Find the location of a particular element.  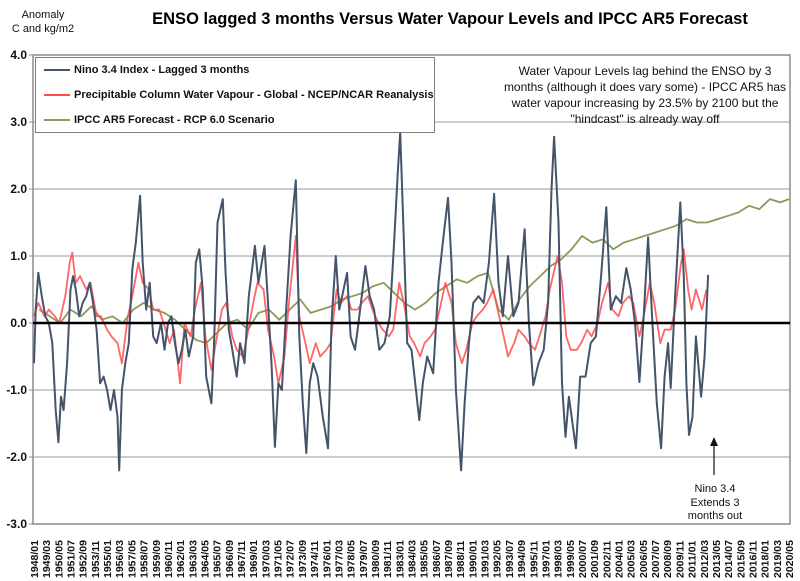

x-tick-label: 1956/03 is located at coordinates (120, 559).